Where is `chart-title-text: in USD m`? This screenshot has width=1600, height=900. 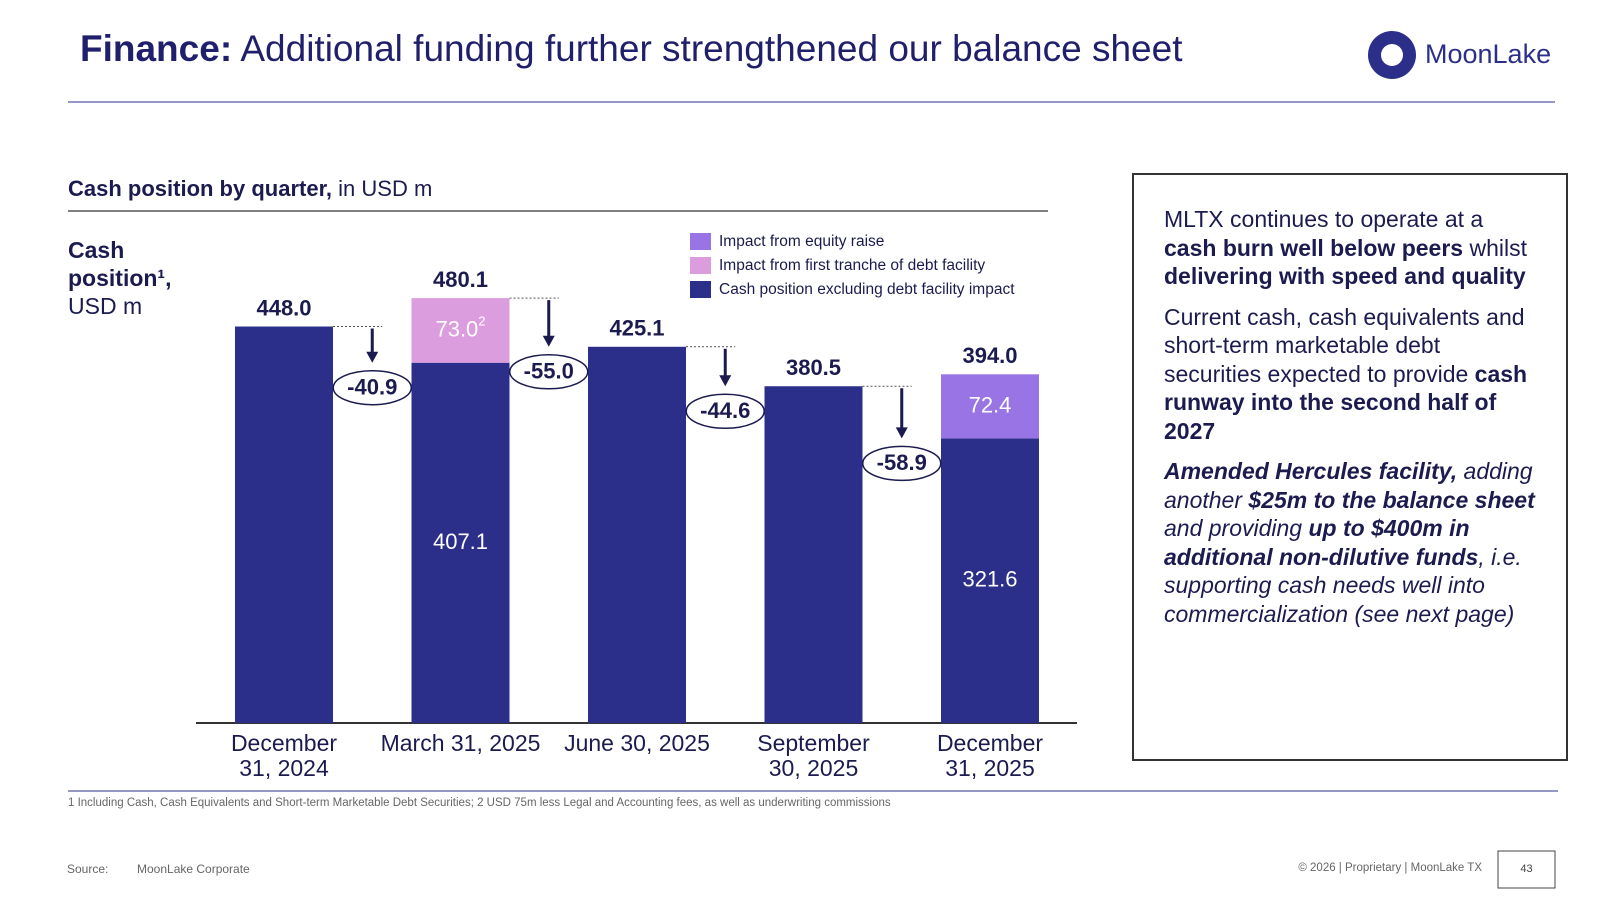 chart-title-text: in USD m is located at coordinates (382, 188).